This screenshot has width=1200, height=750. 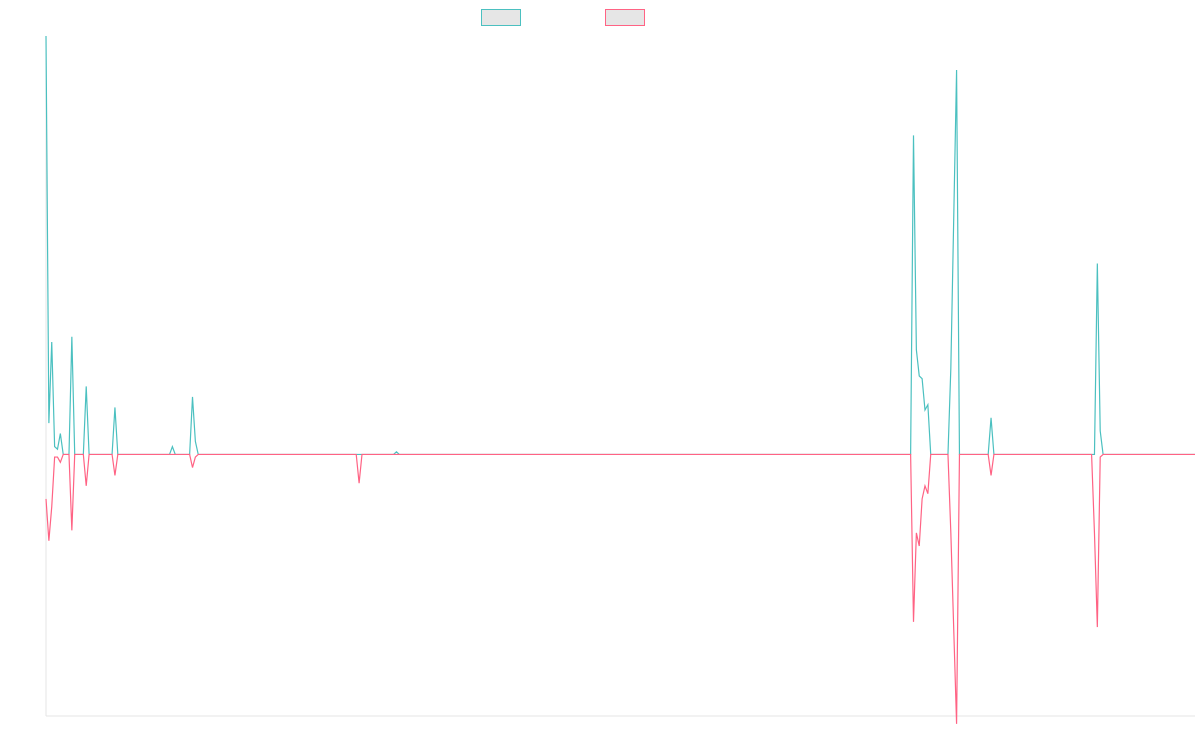 I want to click on chart-legend, so click(x=563, y=17).